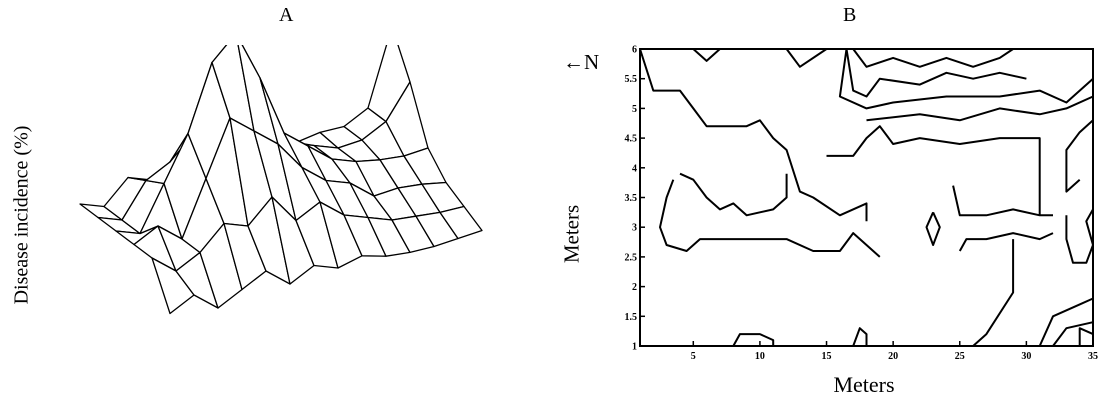 This screenshot has height=406, width=1113. What do you see at coordinates (634, 347) in the screenshot?
I see `y-tick-label: 1` at bounding box center [634, 347].